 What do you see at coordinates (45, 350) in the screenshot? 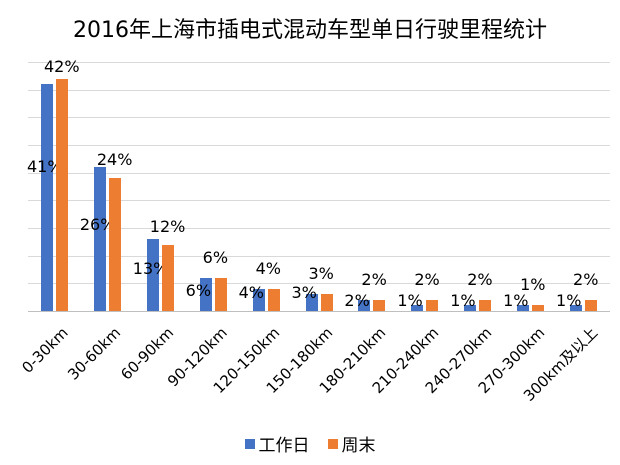
I see `x-tick-label: 0-30km` at bounding box center [45, 350].